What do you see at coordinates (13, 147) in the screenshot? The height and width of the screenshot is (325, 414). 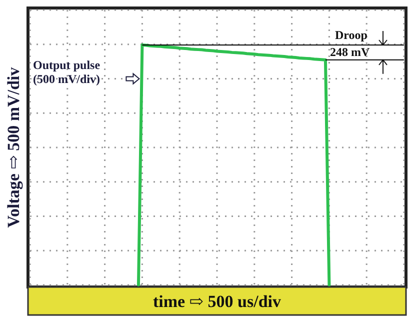 I see `y-axis-title: Voltage ⇨ 500 mV/div` at bounding box center [13, 147].